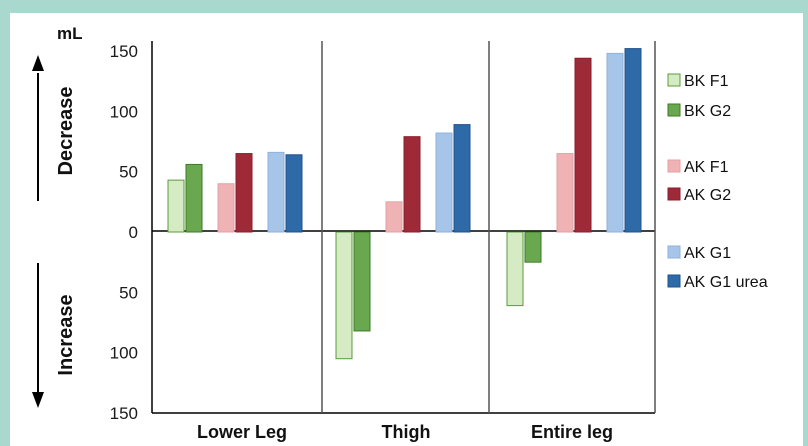  Describe the element at coordinates (726, 282) in the screenshot. I see `legend-label: AK G1 urea` at that location.